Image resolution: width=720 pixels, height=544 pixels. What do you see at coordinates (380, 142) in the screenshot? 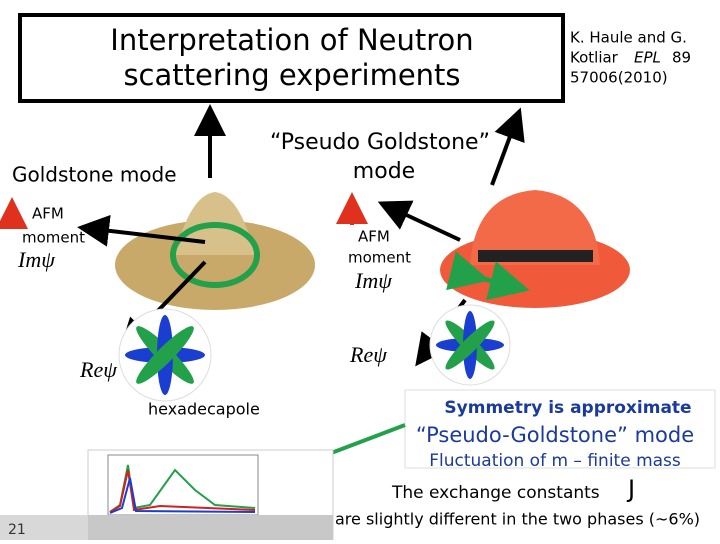
I see `heading: “Pseudo Goldstone”` at bounding box center [380, 142].